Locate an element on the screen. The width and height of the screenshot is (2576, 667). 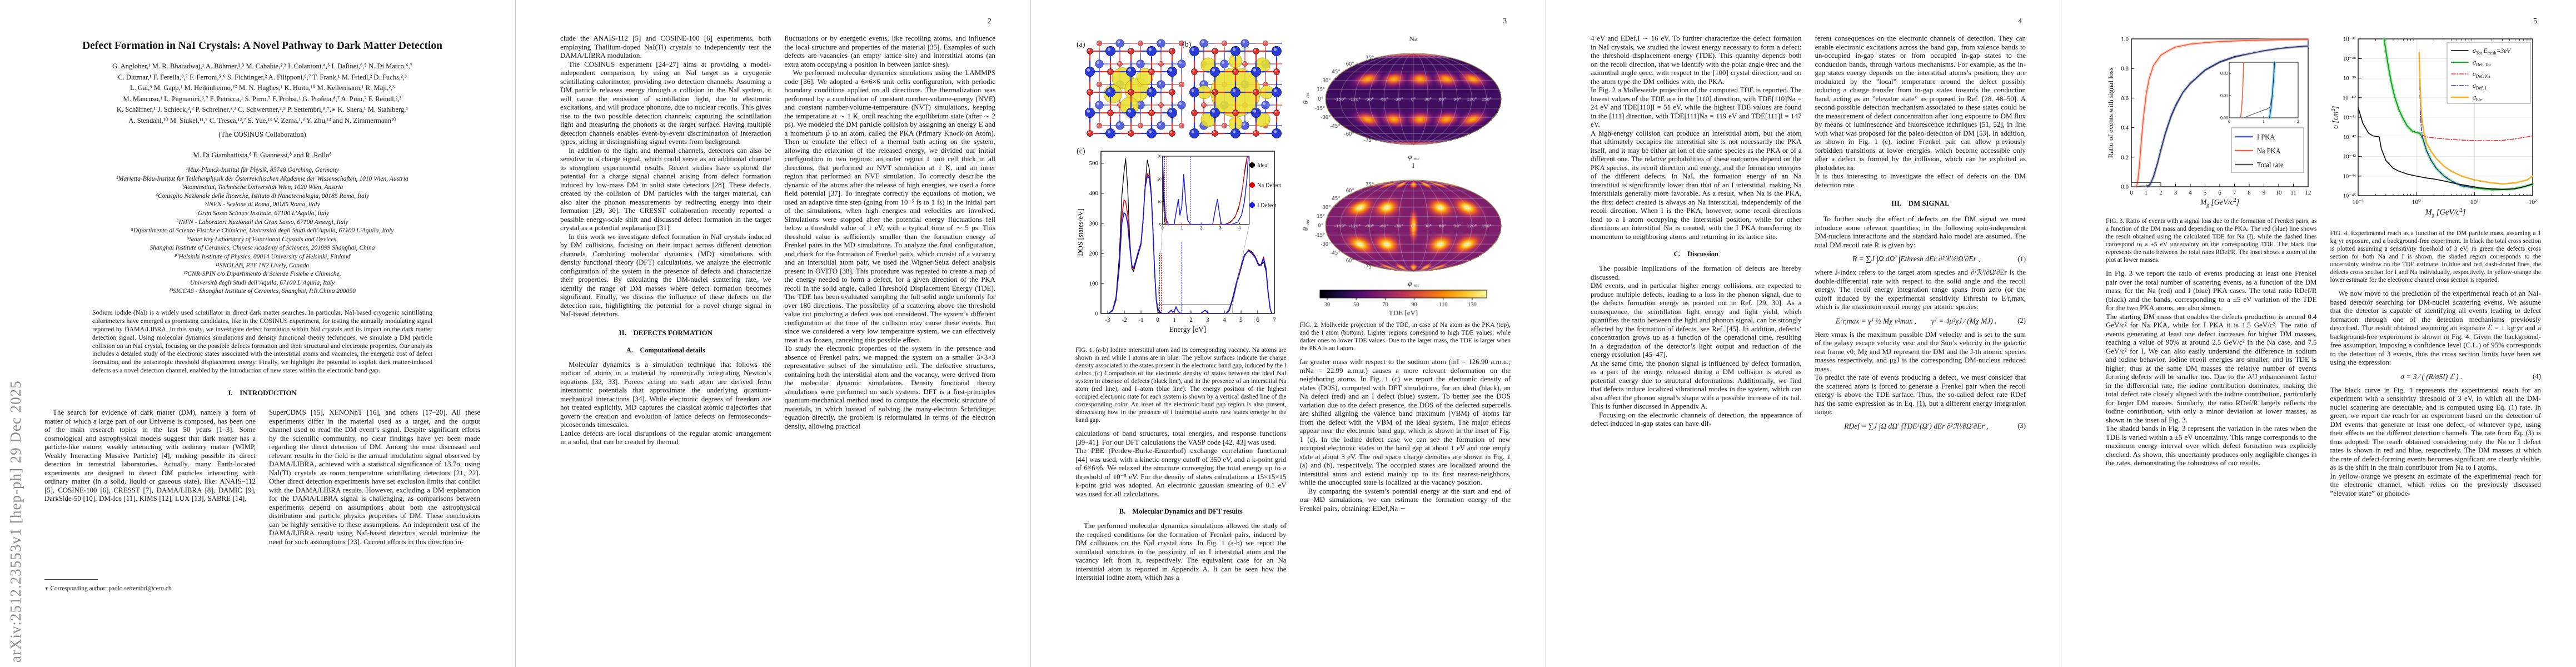
equation-body: σ = 3 ∕ ( (R/σSI) ℰ ) . is located at coordinates (2431, 376).